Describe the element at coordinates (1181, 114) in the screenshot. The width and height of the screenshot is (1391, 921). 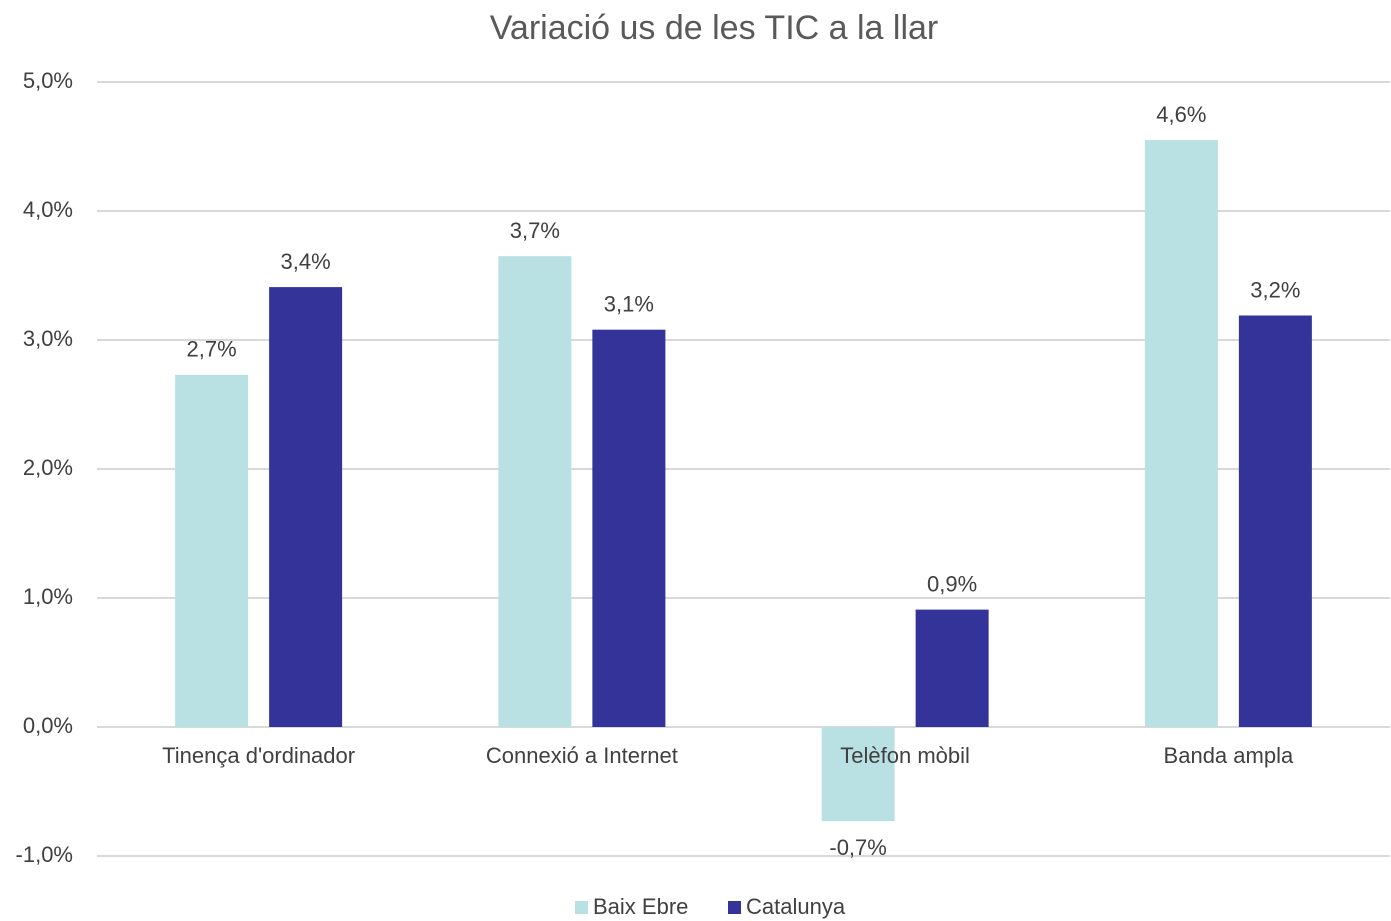
I see `data-label: 4,6%` at that location.